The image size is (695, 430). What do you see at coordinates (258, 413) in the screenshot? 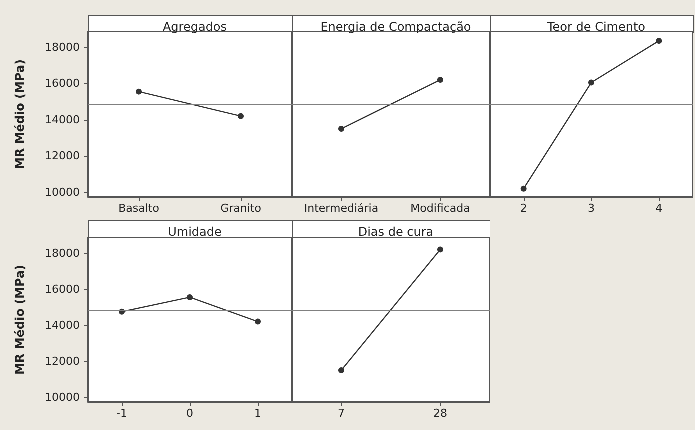
I see `x-tick-label: 1` at bounding box center [258, 413].